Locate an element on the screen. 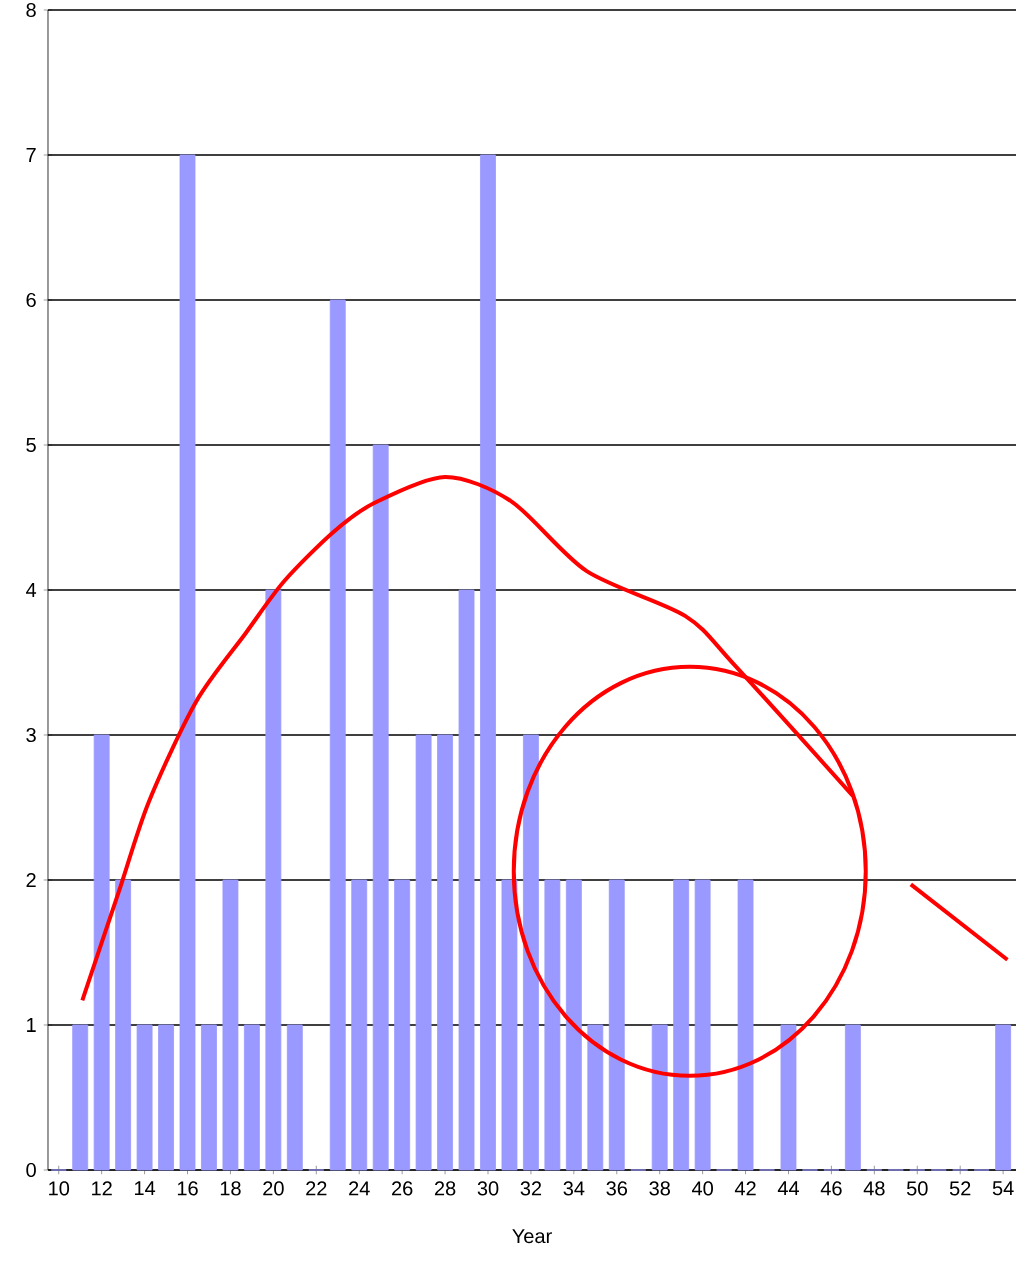 The height and width of the screenshot is (1279, 1031). x-tick-label: 34 is located at coordinates (574, 1188).